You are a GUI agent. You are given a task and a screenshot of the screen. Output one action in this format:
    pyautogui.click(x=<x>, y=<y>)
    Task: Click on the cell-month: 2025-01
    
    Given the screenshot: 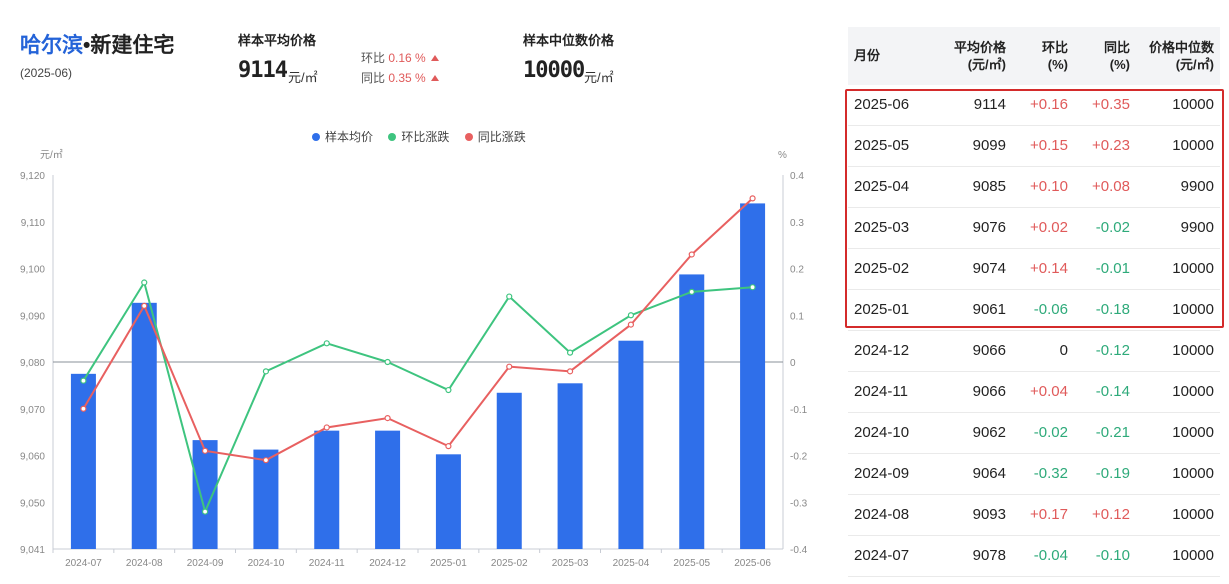 What is the action you would take?
    pyautogui.click(x=882, y=309)
    